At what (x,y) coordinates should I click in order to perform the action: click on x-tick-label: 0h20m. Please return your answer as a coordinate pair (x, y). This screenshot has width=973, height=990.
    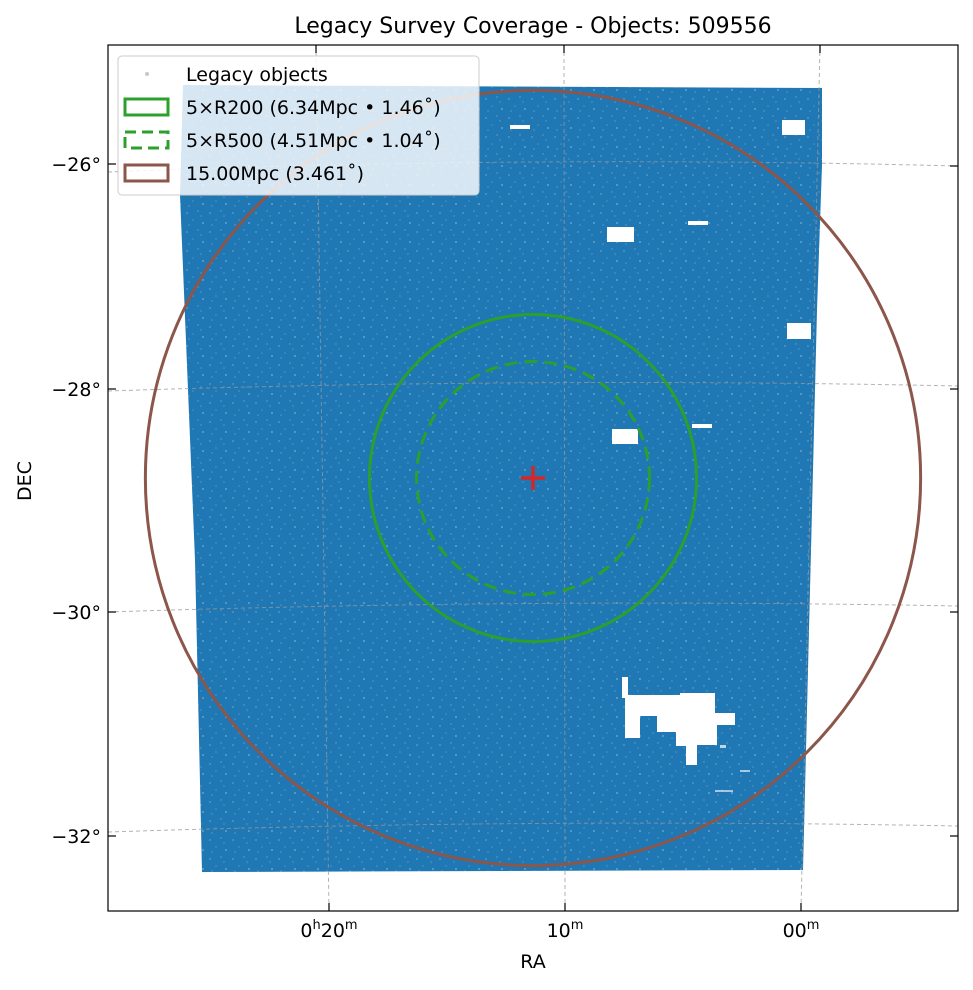
    Looking at the image, I should click on (328, 930).